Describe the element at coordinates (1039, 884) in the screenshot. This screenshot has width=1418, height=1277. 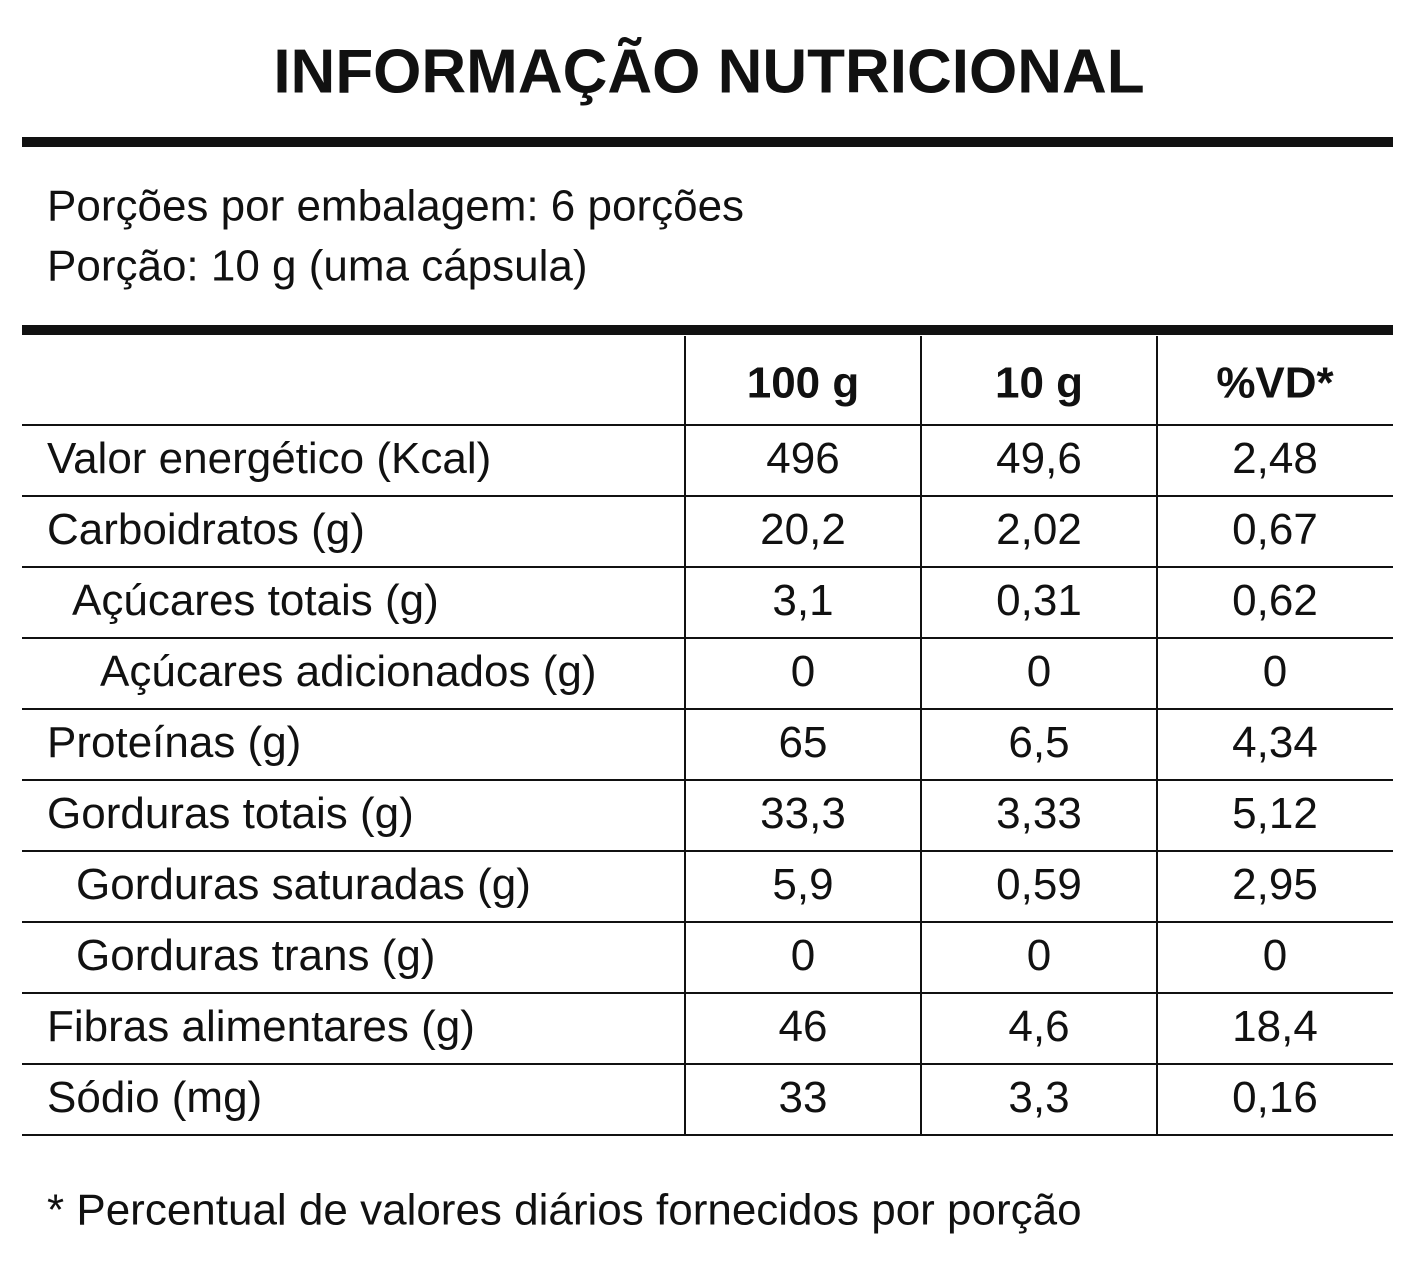
I see `nutrient-value: 0,59` at that location.